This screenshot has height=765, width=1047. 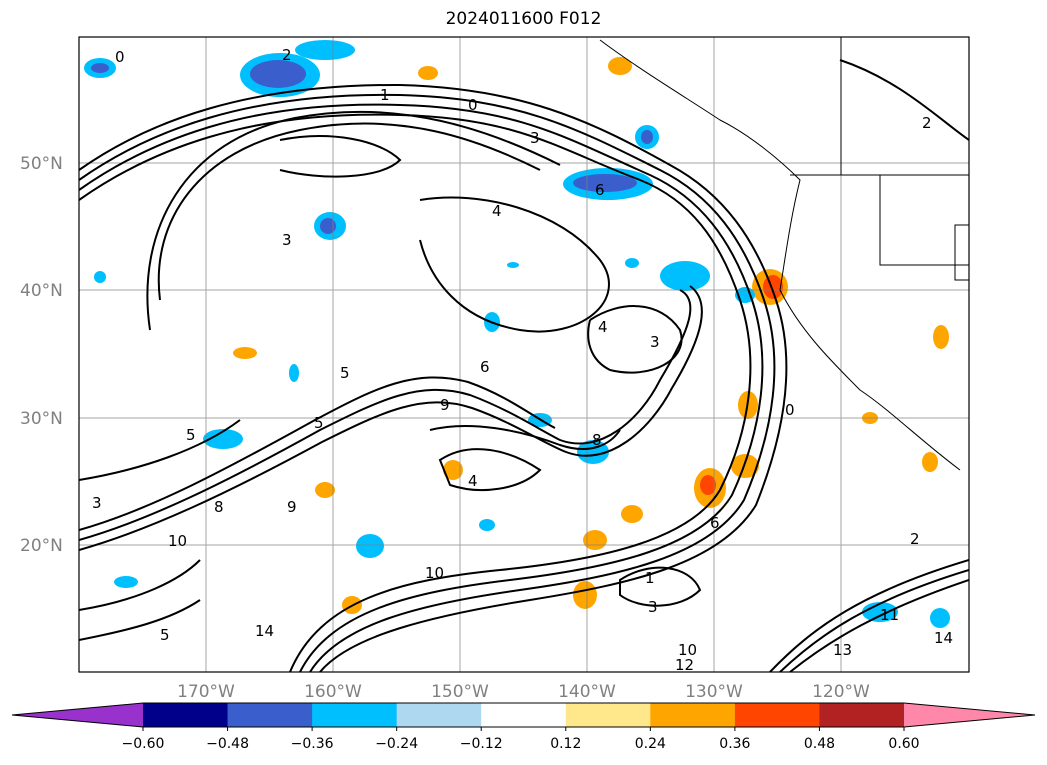 What do you see at coordinates (841, 692) in the screenshot?
I see `lon-label-120: 120°W` at bounding box center [841, 692].